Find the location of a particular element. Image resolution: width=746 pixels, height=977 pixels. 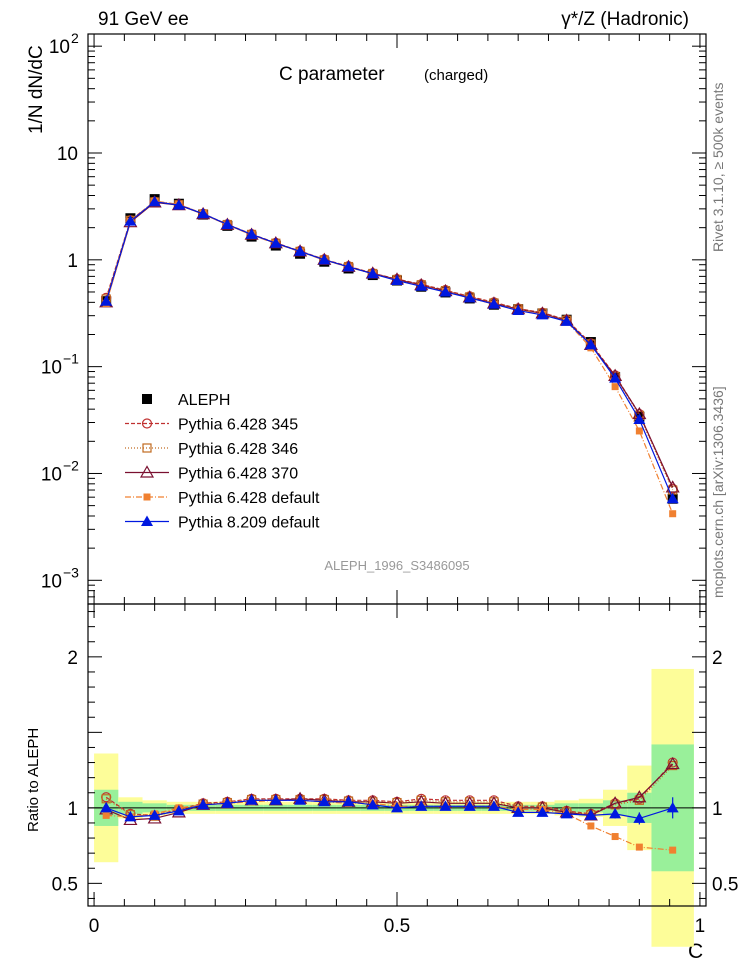

legend-label: Pythia 6.428 default is located at coordinates (249, 498).